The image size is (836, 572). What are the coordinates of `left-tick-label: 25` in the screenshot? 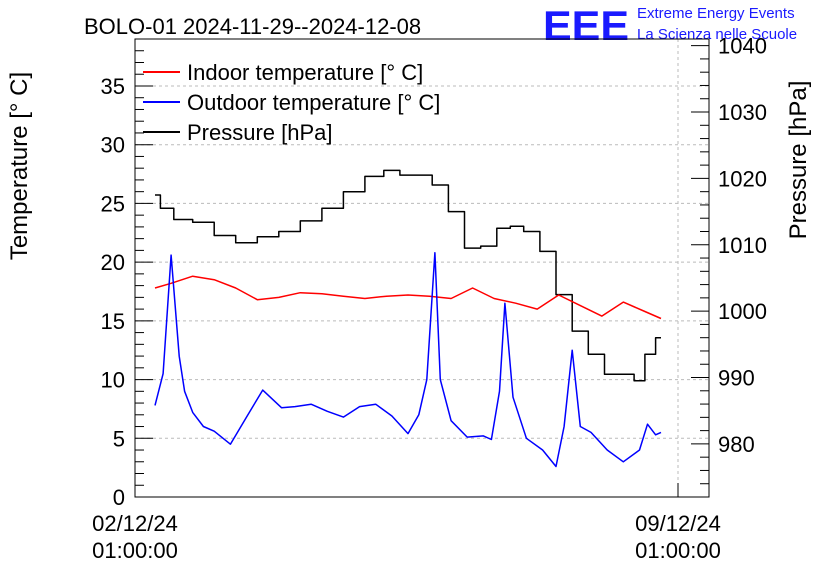 It's located at (113, 203).